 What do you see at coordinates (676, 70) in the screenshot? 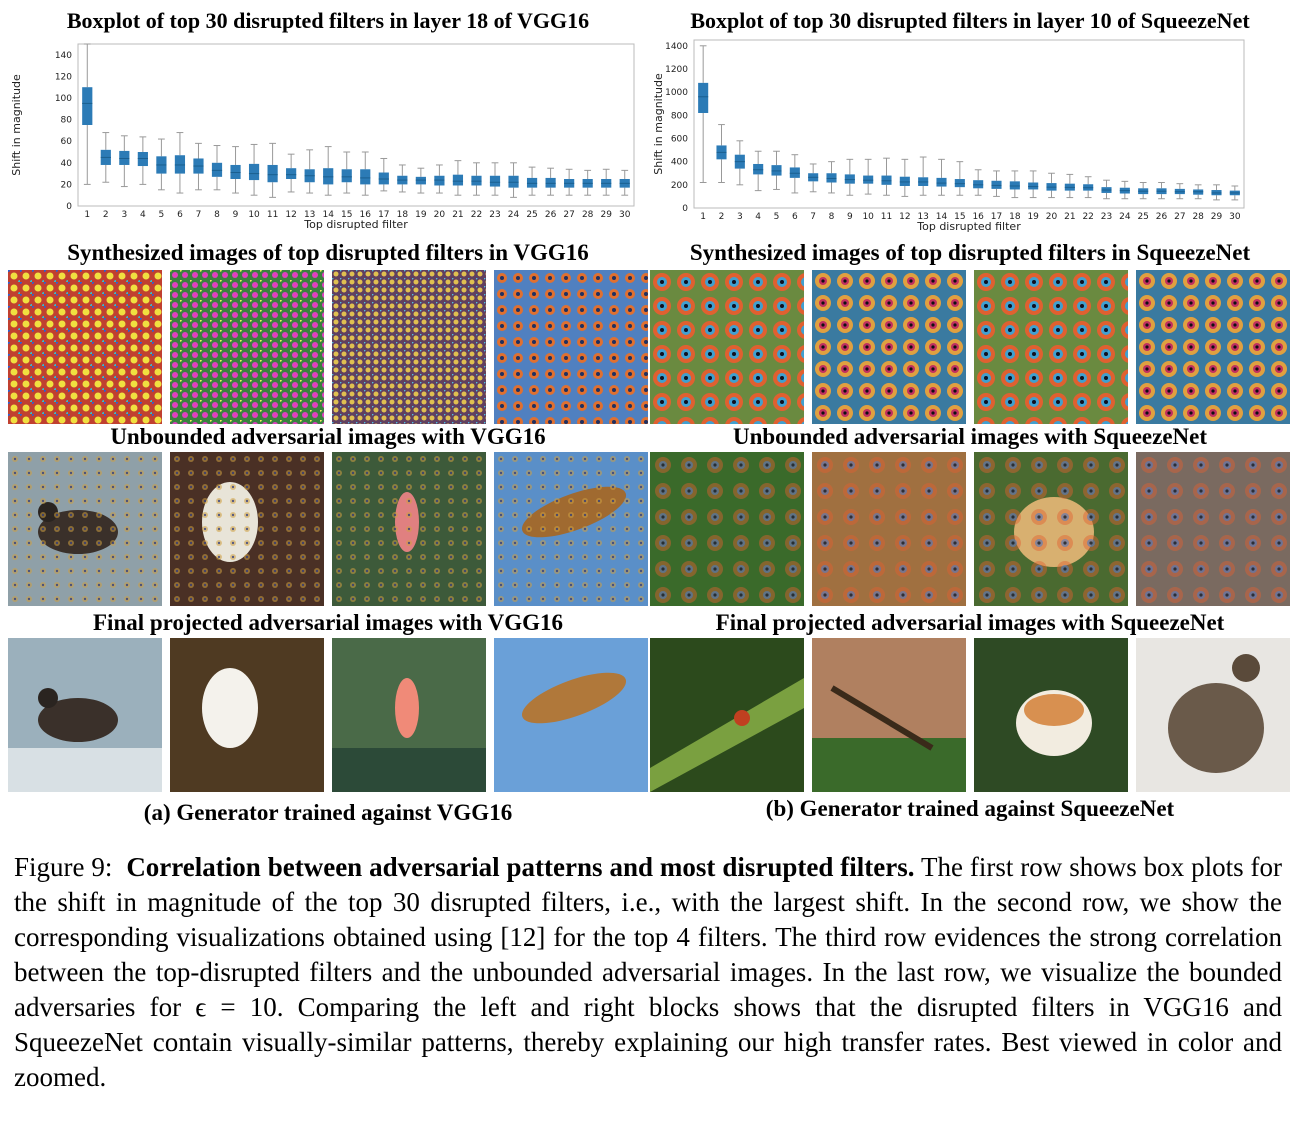
I see `y-tick-label: 1200` at bounding box center [676, 70].